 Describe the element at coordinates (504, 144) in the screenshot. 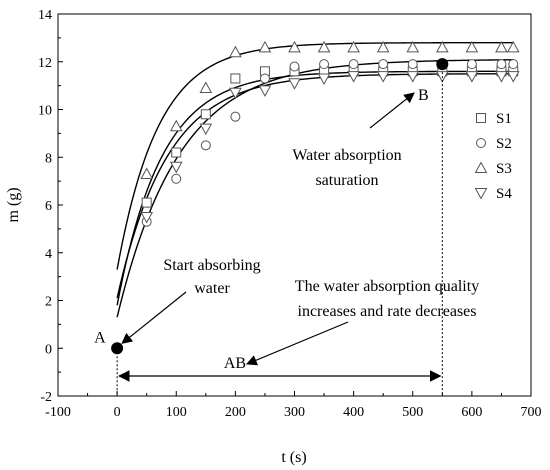

I see `legend-label-s2: S2` at that location.